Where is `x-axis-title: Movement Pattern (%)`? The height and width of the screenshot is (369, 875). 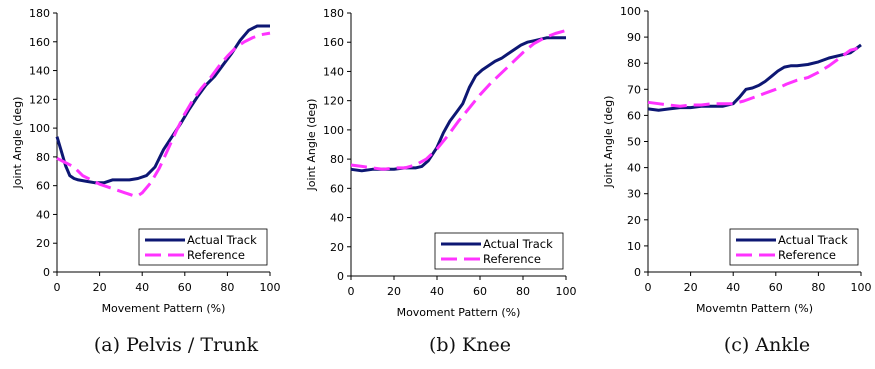
x-axis-title: Movement Pattern (%) is located at coordinates (164, 308).